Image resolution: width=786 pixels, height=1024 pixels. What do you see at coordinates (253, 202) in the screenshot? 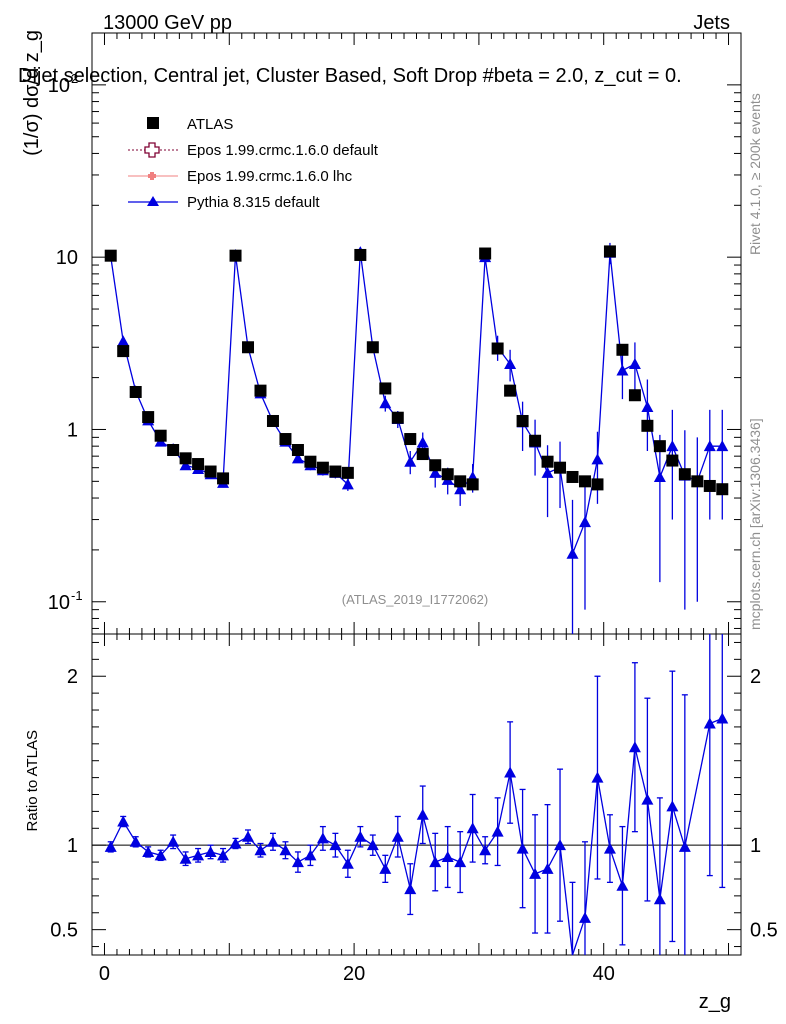
I see `legend-label-pythia: Pythia 8.315 default` at bounding box center [253, 202].